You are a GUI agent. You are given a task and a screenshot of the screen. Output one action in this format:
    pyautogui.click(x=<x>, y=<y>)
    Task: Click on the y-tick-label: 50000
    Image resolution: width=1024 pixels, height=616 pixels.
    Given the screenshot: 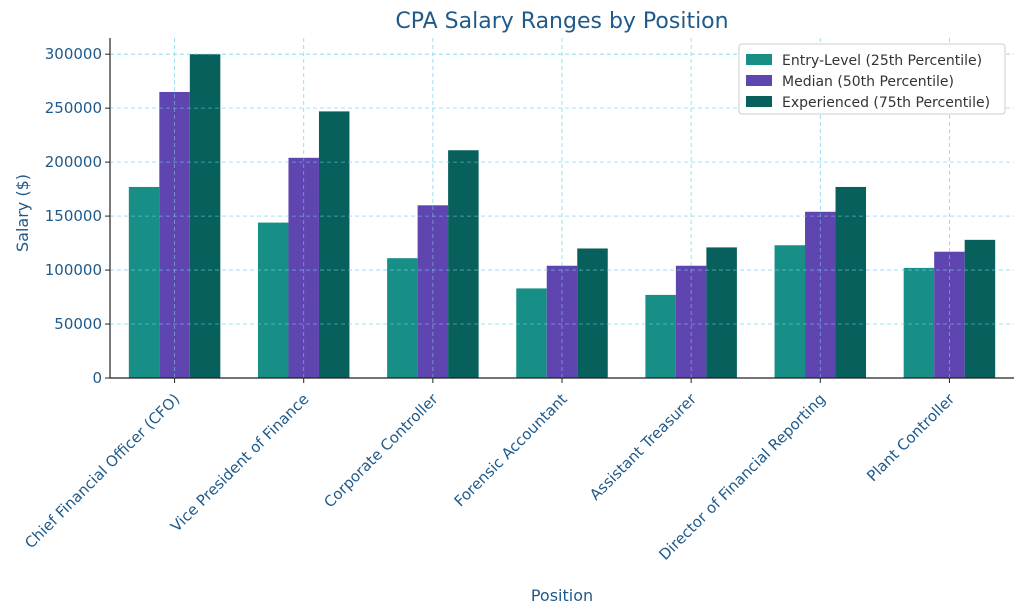 What is the action you would take?
    pyautogui.click(x=78, y=324)
    